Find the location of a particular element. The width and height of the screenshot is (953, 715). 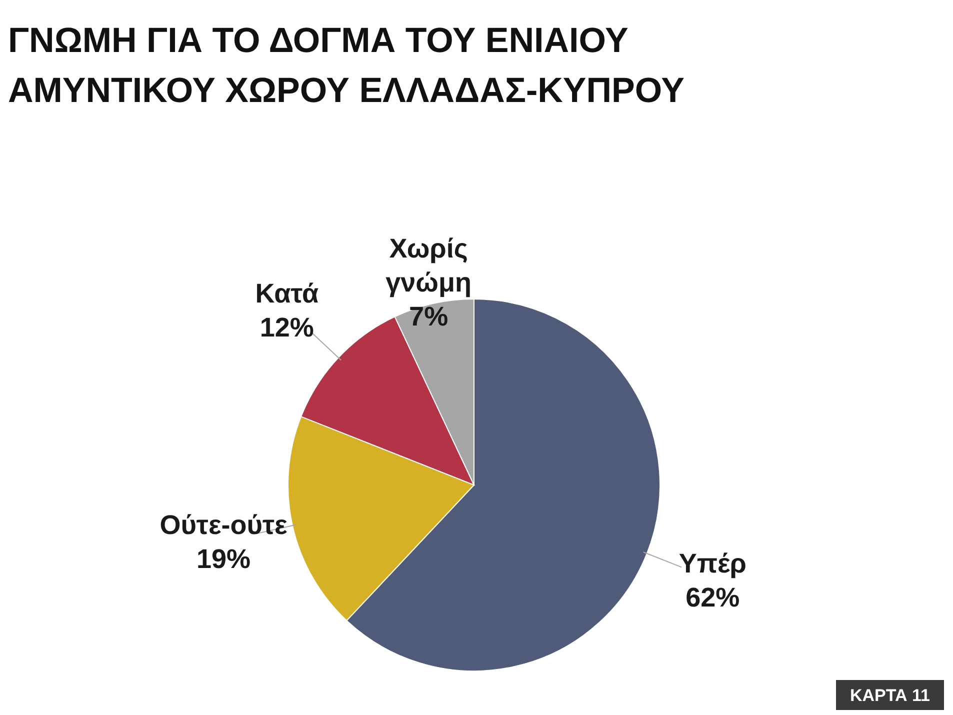

data-label: 7% is located at coordinates (428, 317).